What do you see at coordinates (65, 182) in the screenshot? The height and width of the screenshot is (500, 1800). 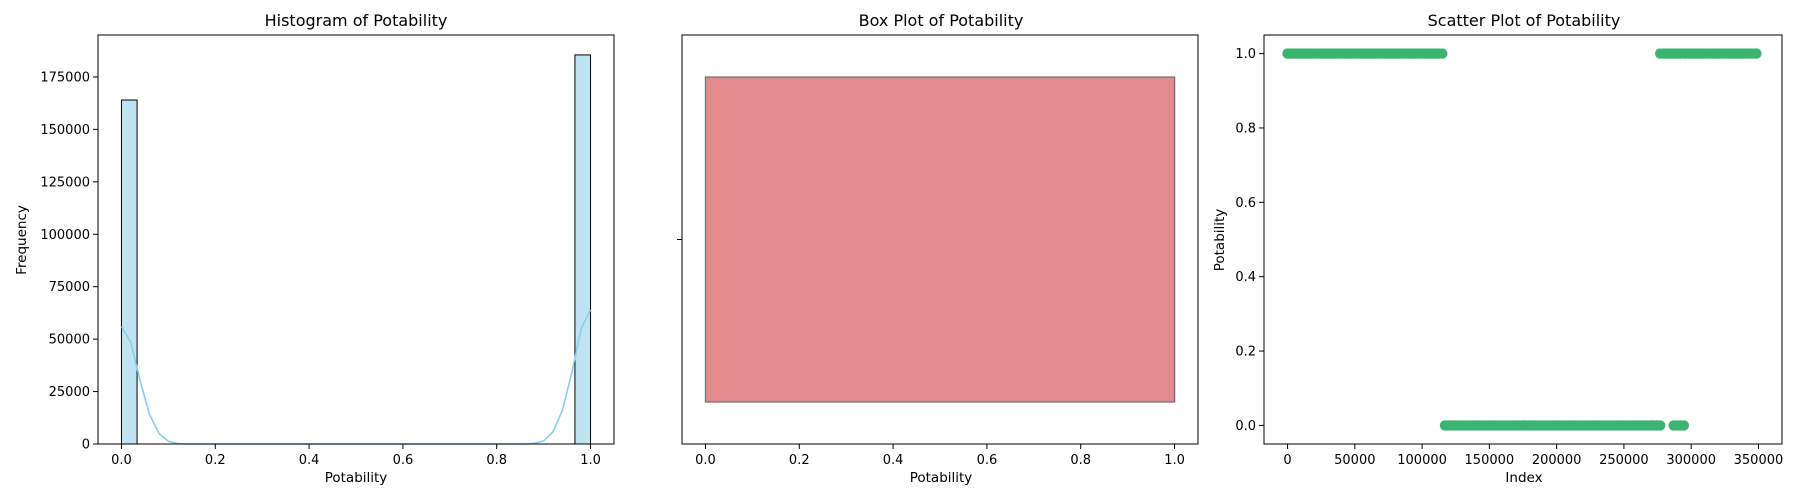 I see `histogram-ytick-label: 125000` at bounding box center [65, 182].